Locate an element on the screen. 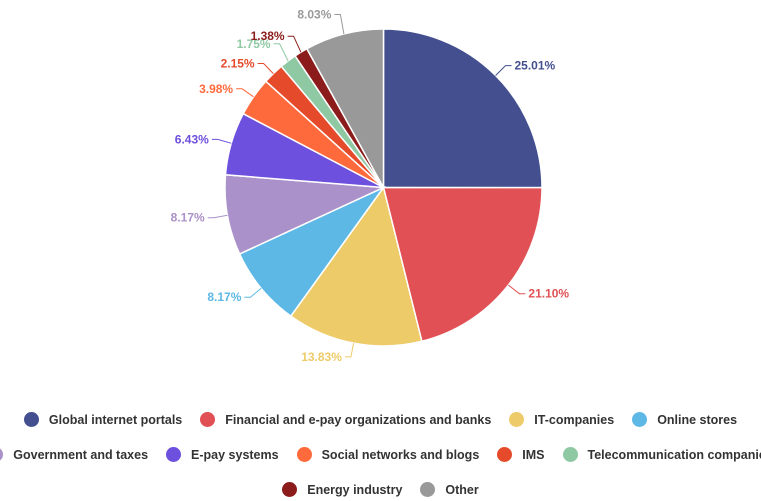 This screenshot has width=761, height=501. legend-item-telecommunication-companies: Telecommunication companies is located at coordinates (661, 454).